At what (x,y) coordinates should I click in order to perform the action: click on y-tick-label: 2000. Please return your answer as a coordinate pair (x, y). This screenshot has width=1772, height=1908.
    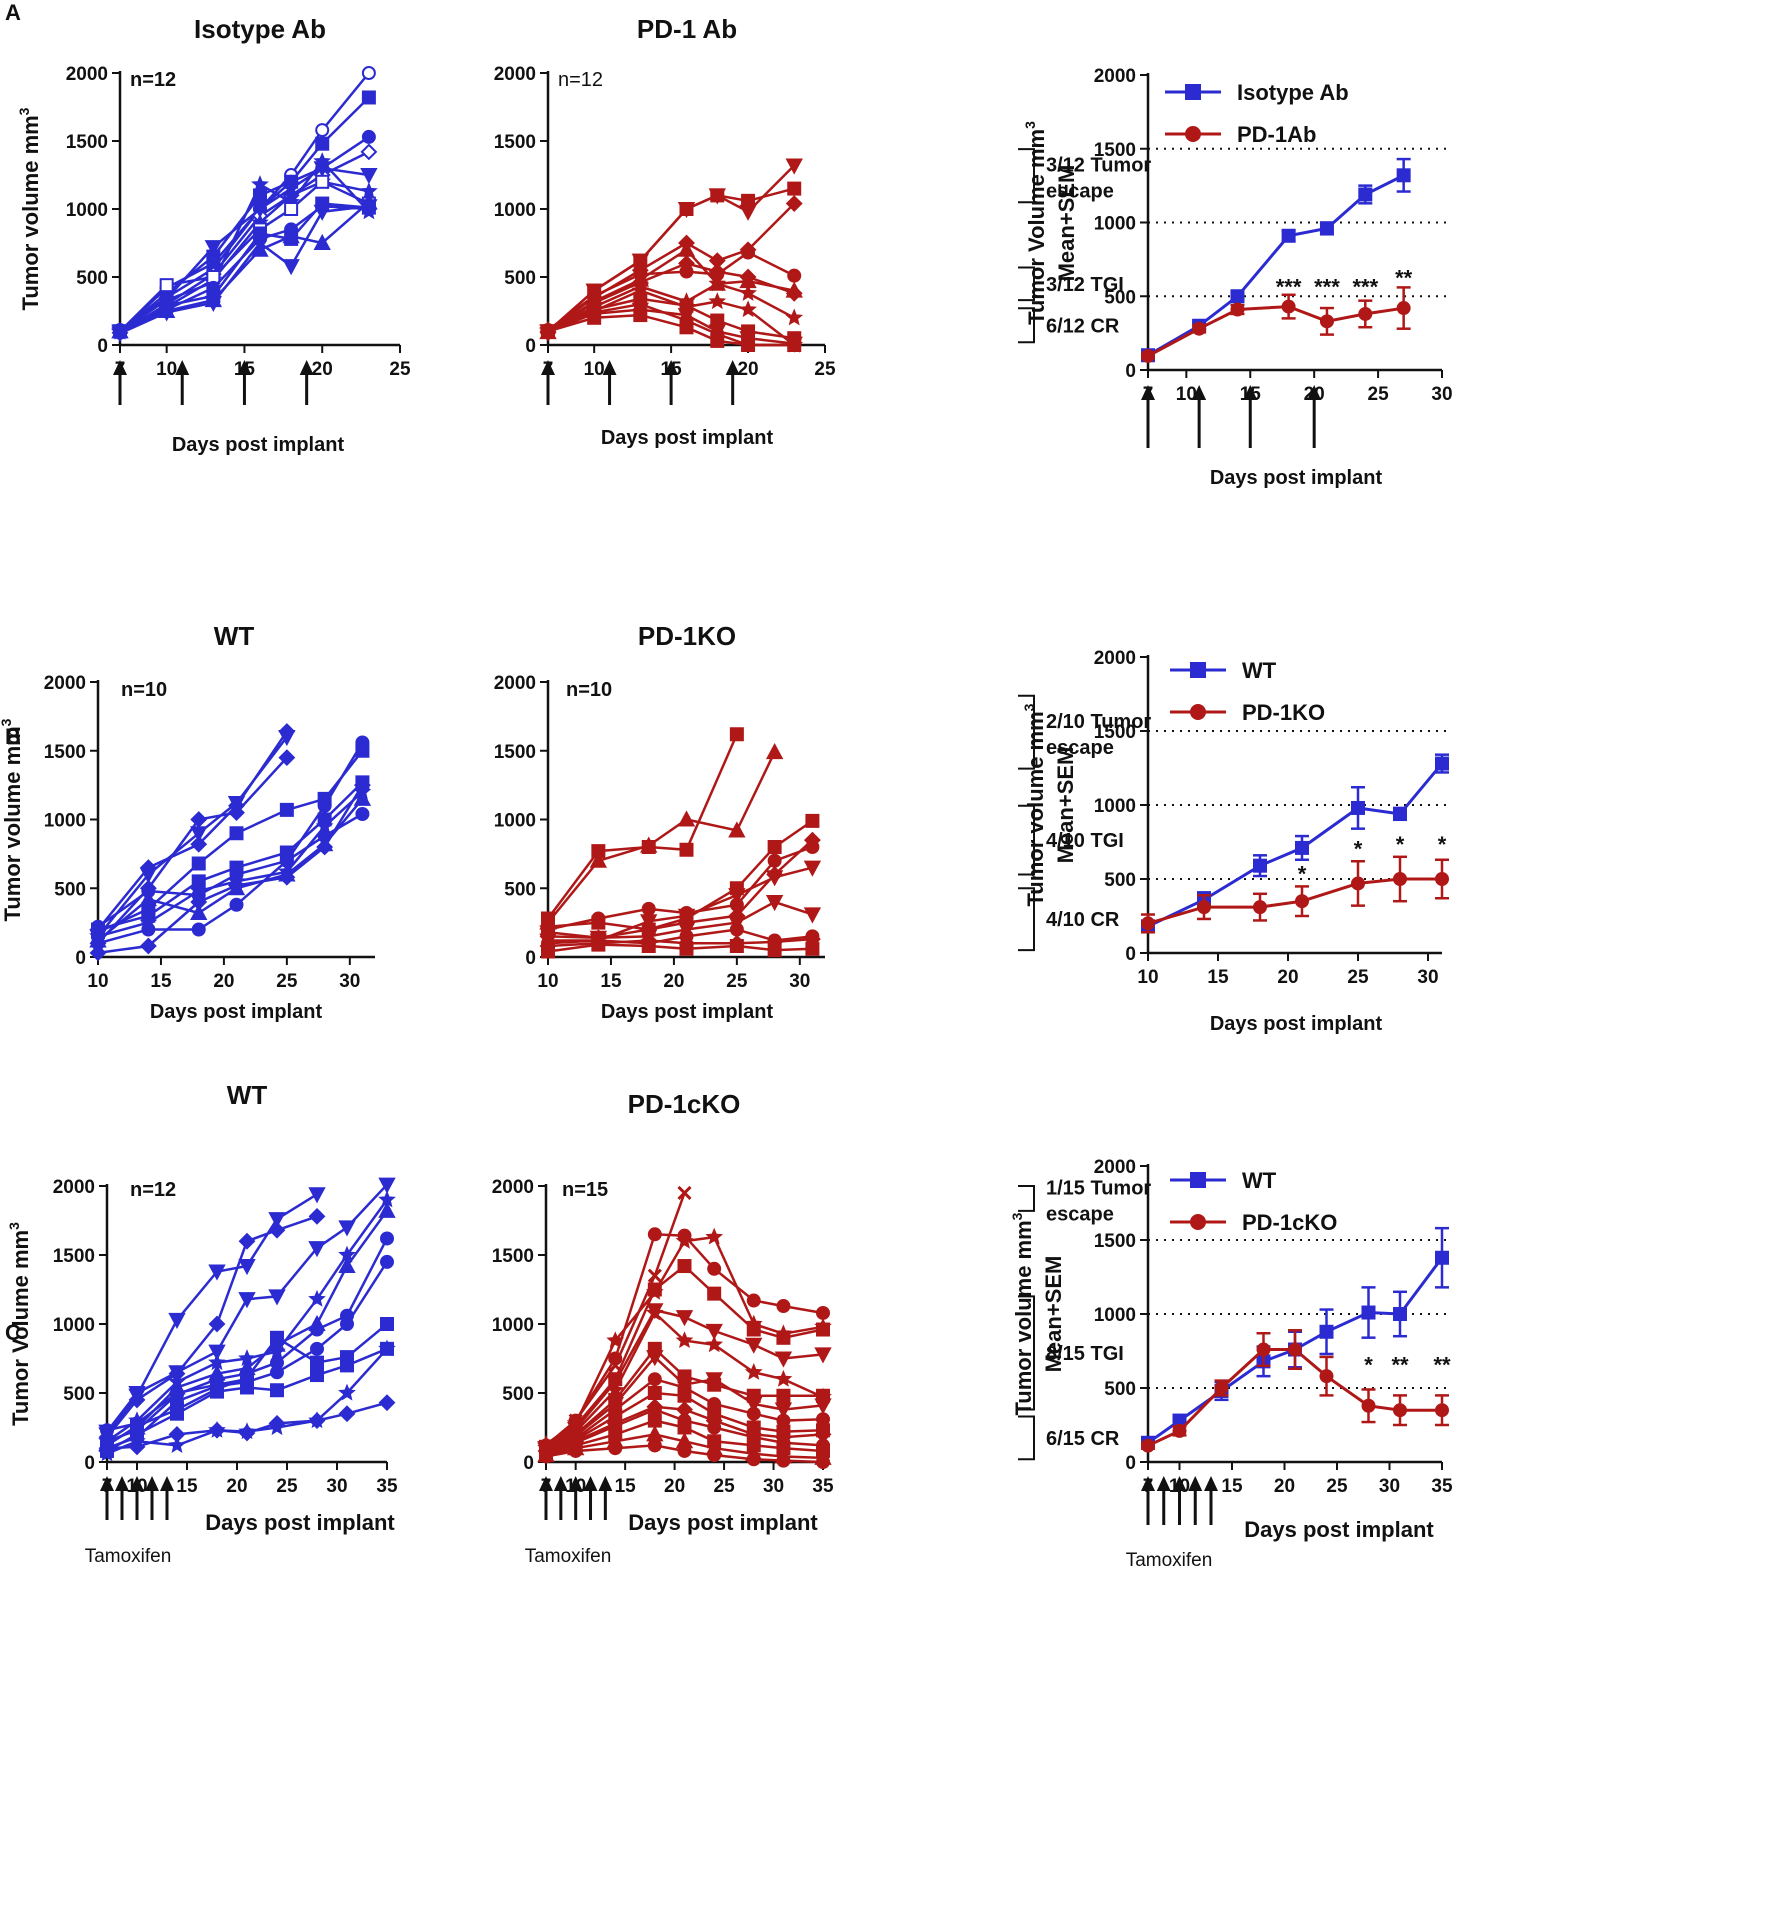
    Looking at the image, I should click on (87, 74).